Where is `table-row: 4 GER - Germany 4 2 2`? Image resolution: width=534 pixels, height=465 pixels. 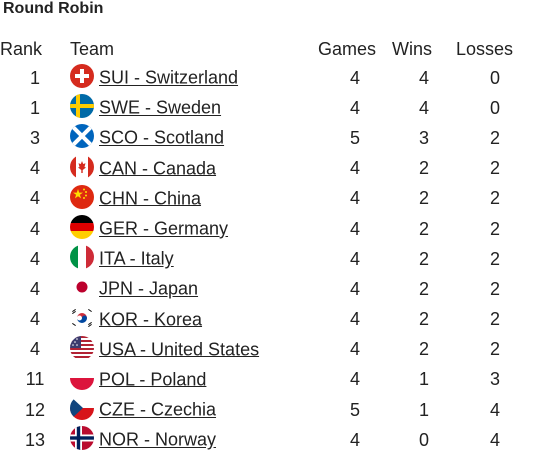 table-row: 4 GER - Germany 4 2 2 is located at coordinates (267, 229).